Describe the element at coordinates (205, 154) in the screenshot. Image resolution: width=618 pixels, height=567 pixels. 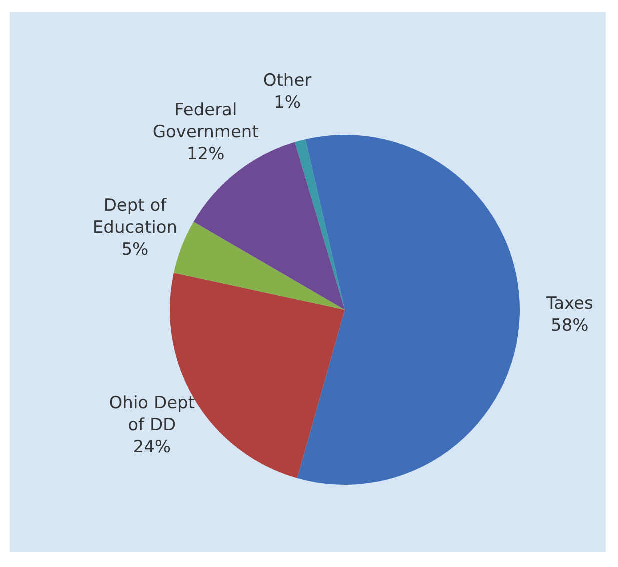
I see `data-label: 12%` at that location.